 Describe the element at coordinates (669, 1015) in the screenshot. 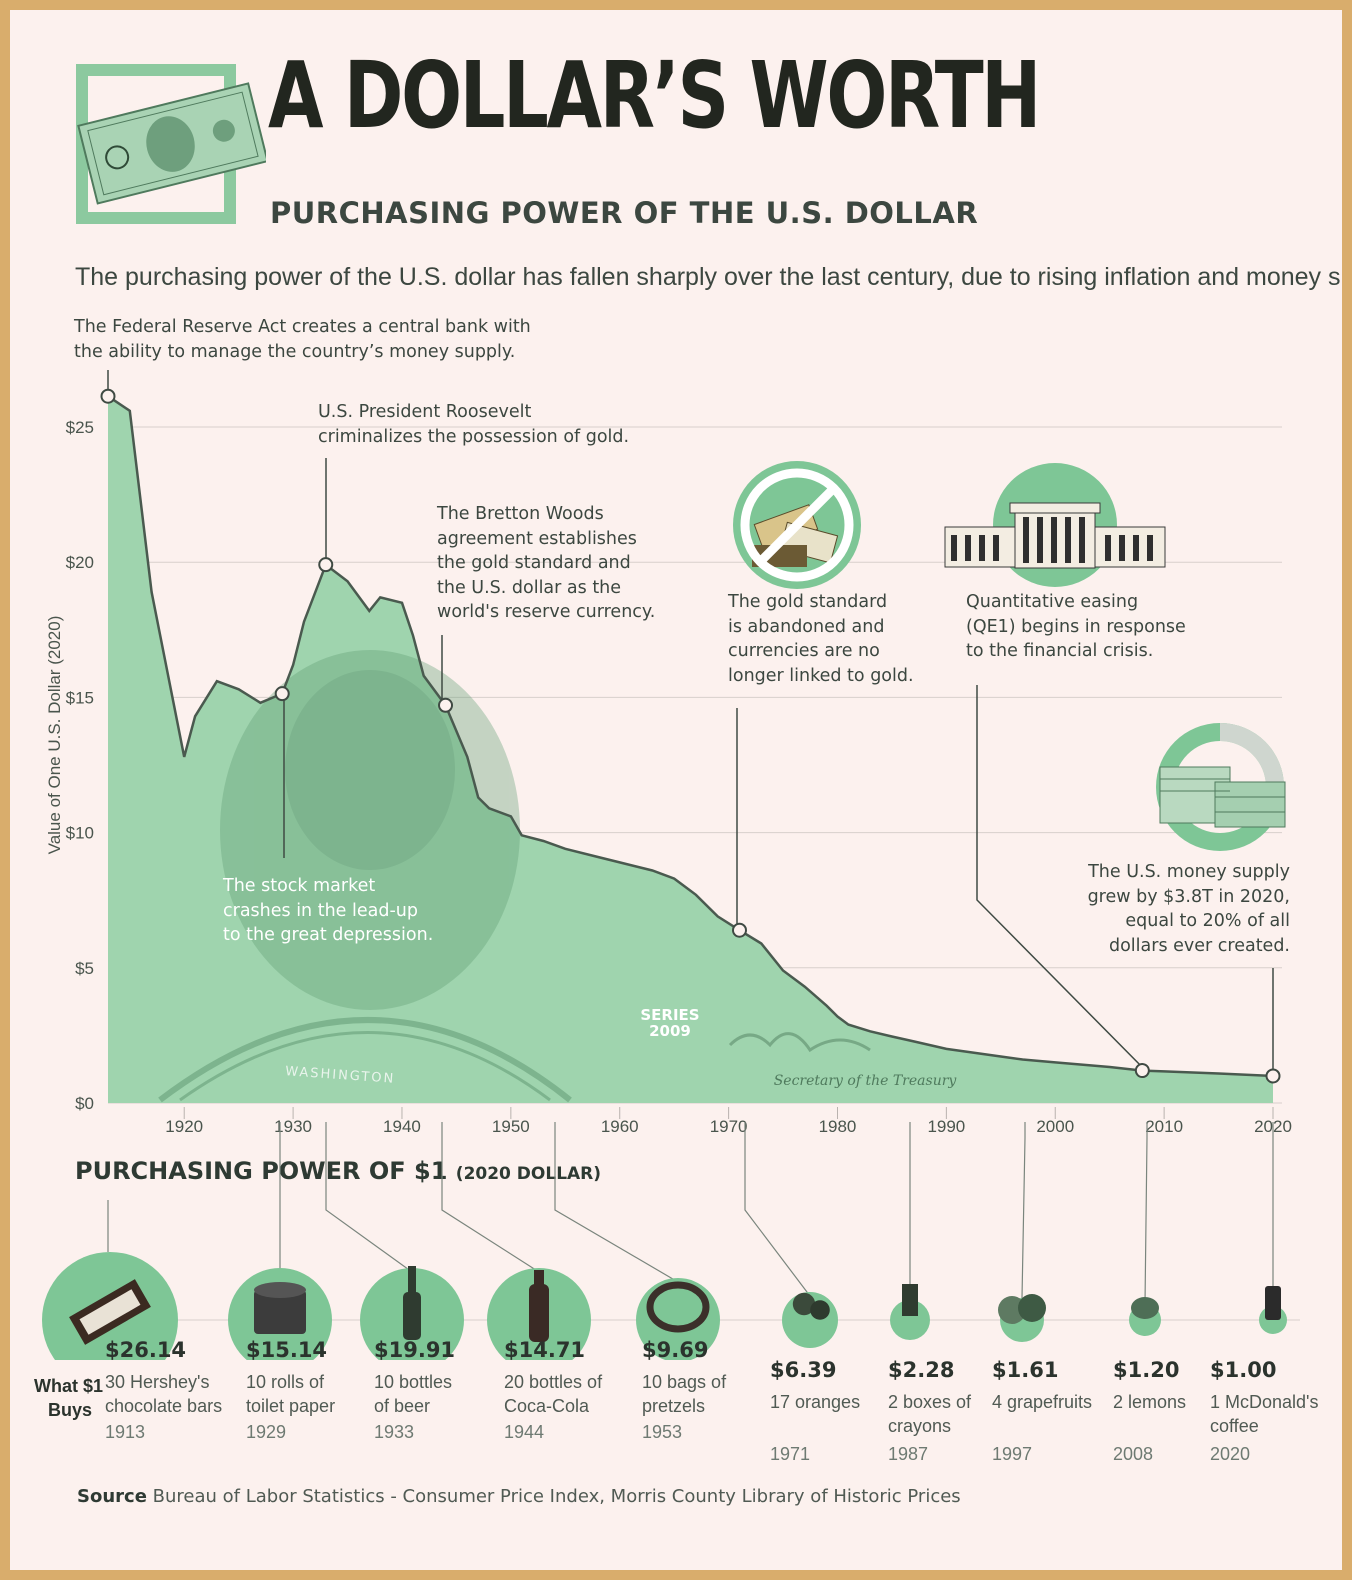

I see `bill-series-line1: SERIES` at that location.